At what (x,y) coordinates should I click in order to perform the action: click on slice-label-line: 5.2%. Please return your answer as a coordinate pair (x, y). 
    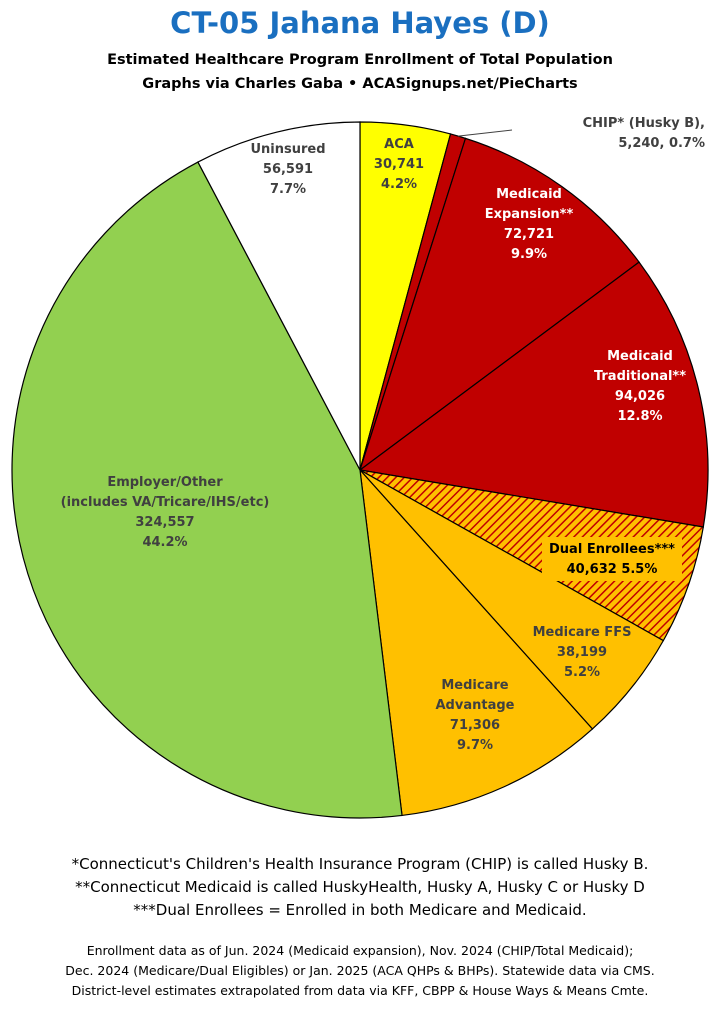
    Looking at the image, I should click on (582, 672).